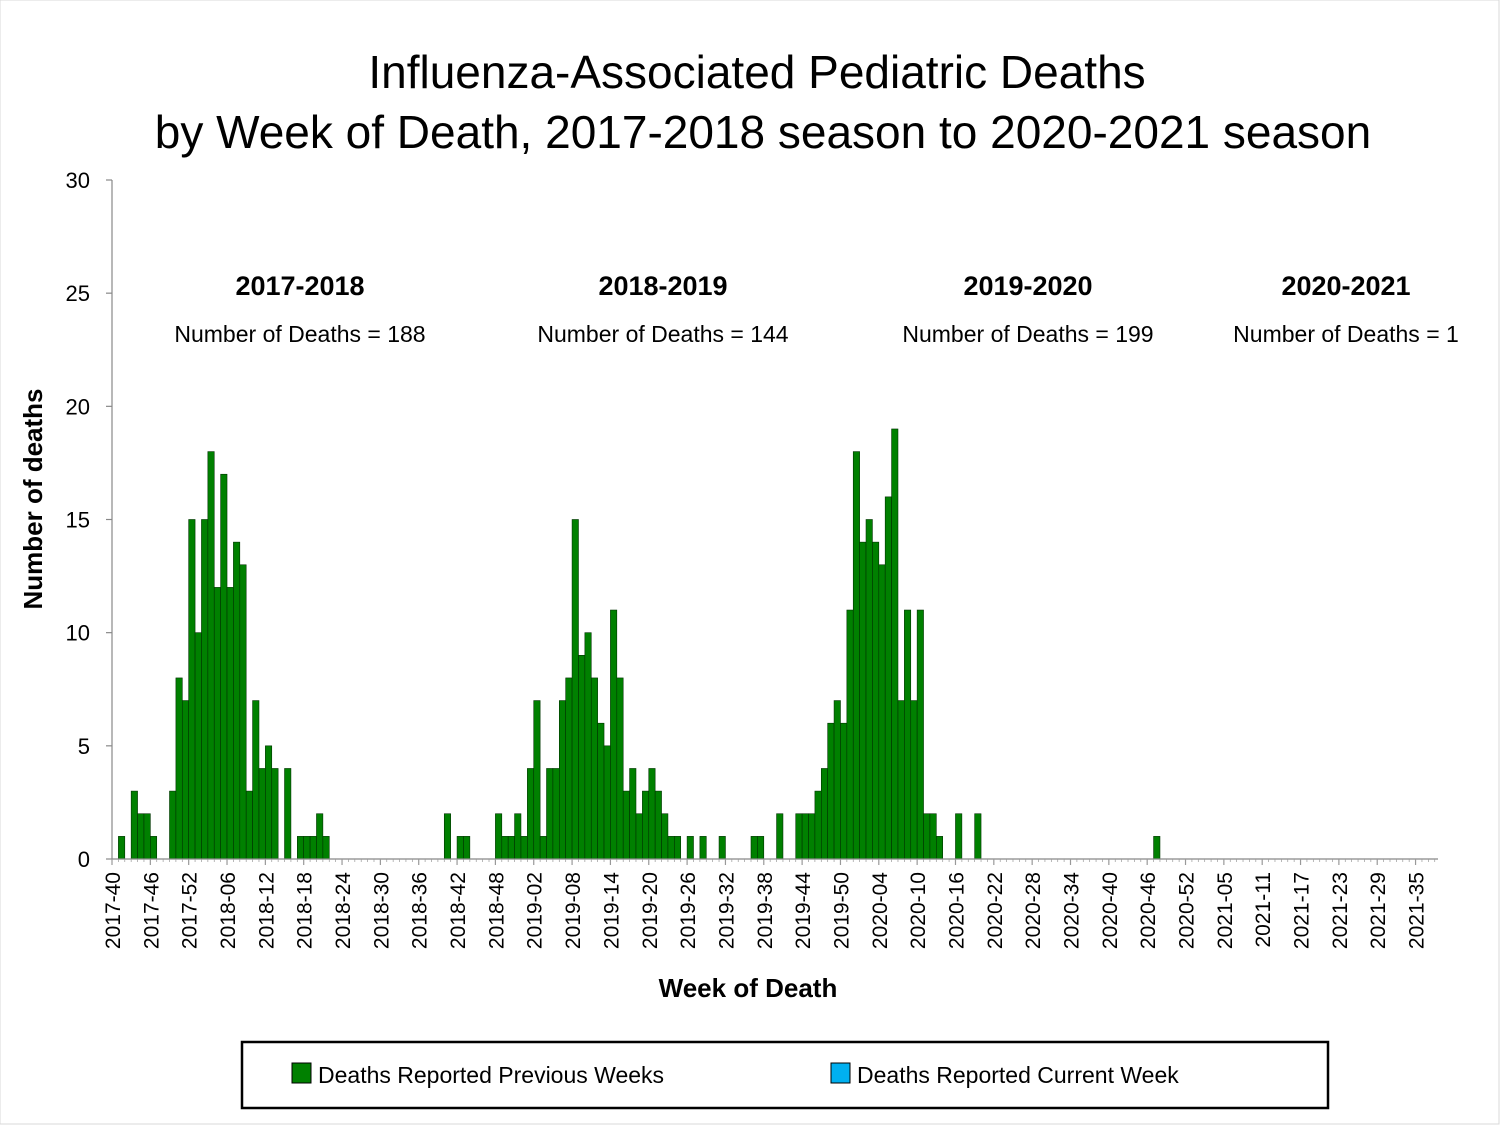  What do you see at coordinates (78, 293) in the screenshot?
I see `y-tick-label: 25` at bounding box center [78, 293].